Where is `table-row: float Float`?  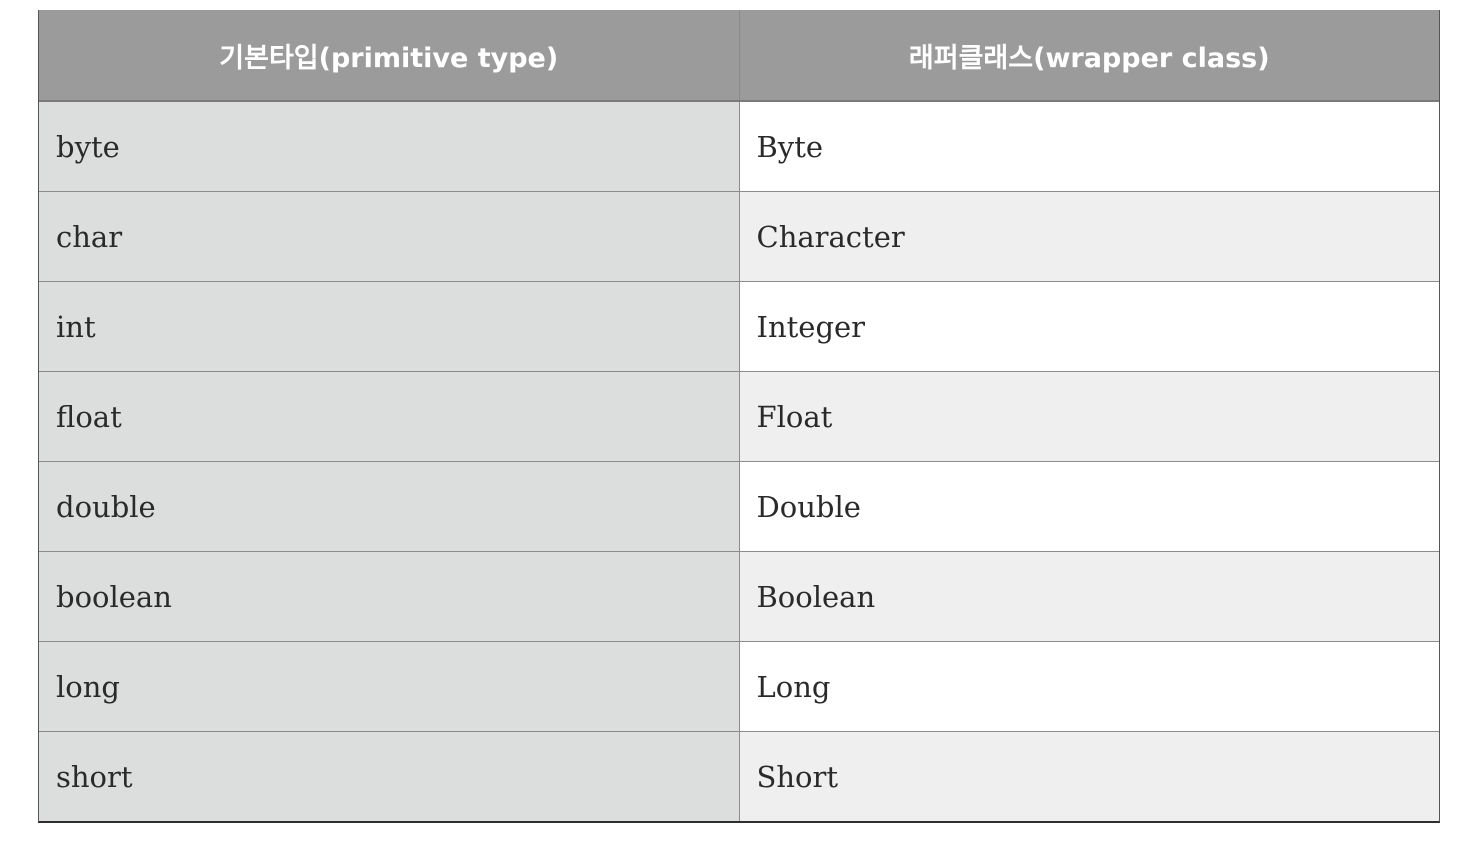
table-row: float Float is located at coordinates (739, 416).